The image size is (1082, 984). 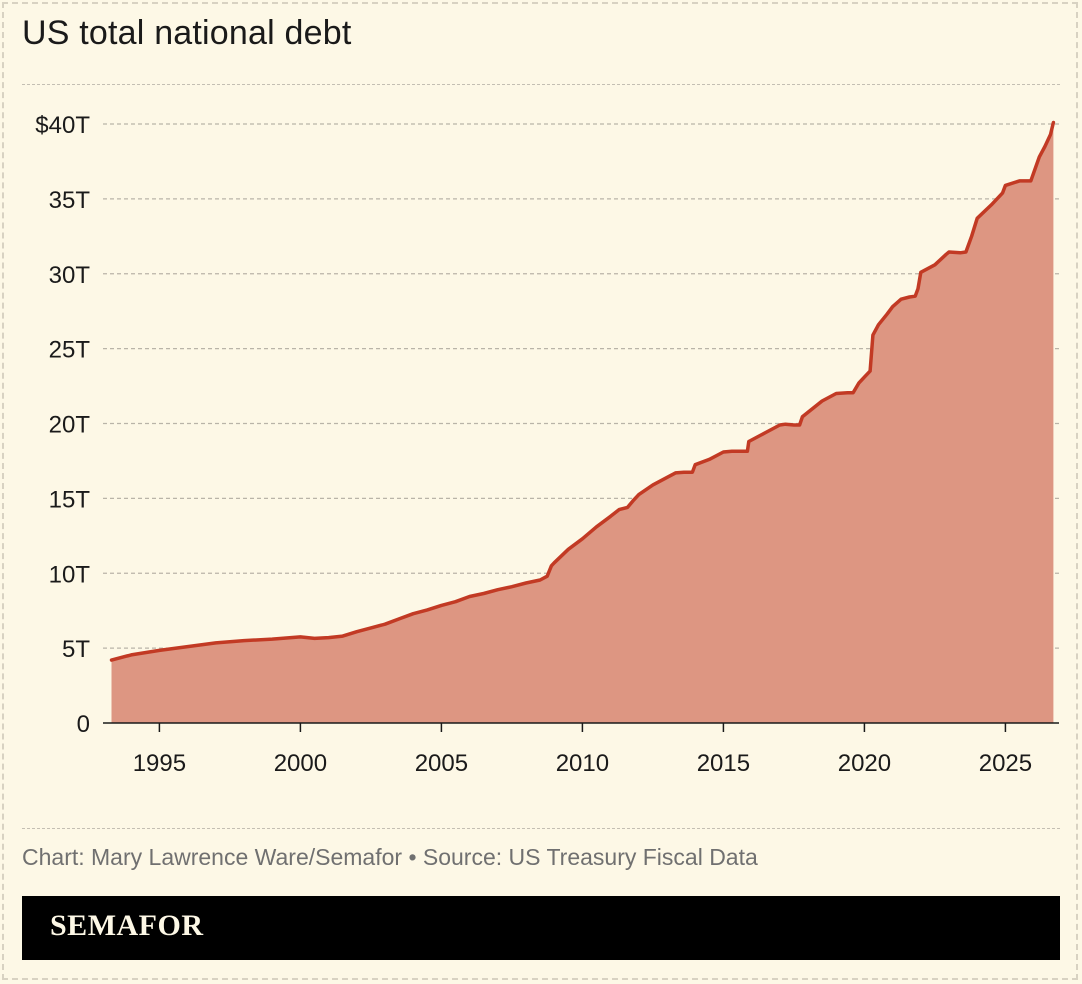 What do you see at coordinates (76, 649) in the screenshot?
I see `y-tick-label: 5T` at bounding box center [76, 649].